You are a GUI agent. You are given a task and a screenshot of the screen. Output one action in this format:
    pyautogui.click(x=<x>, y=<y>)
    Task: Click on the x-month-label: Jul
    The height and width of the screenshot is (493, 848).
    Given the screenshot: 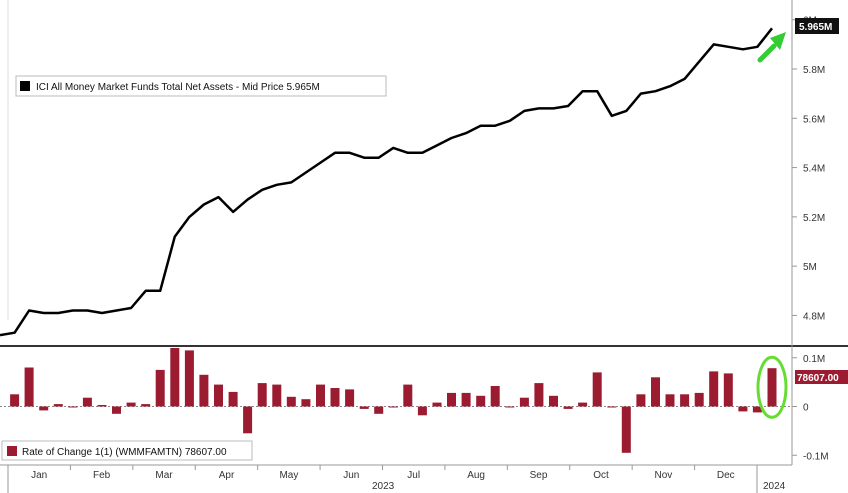 What is the action you would take?
    pyautogui.click(x=413, y=475)
    